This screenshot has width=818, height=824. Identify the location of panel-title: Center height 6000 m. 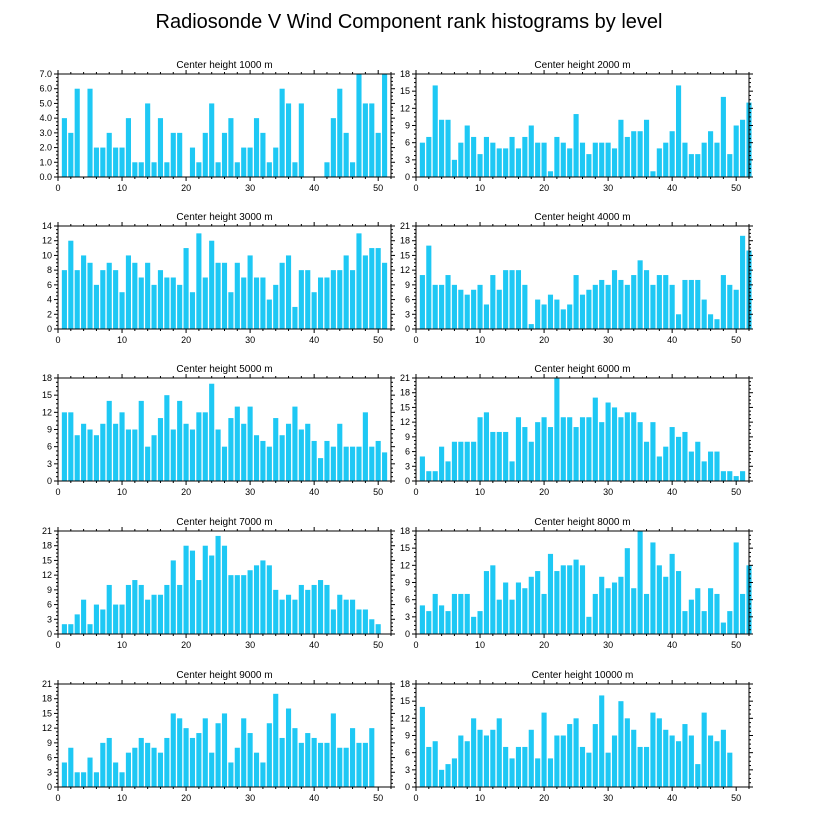
(582, 369).